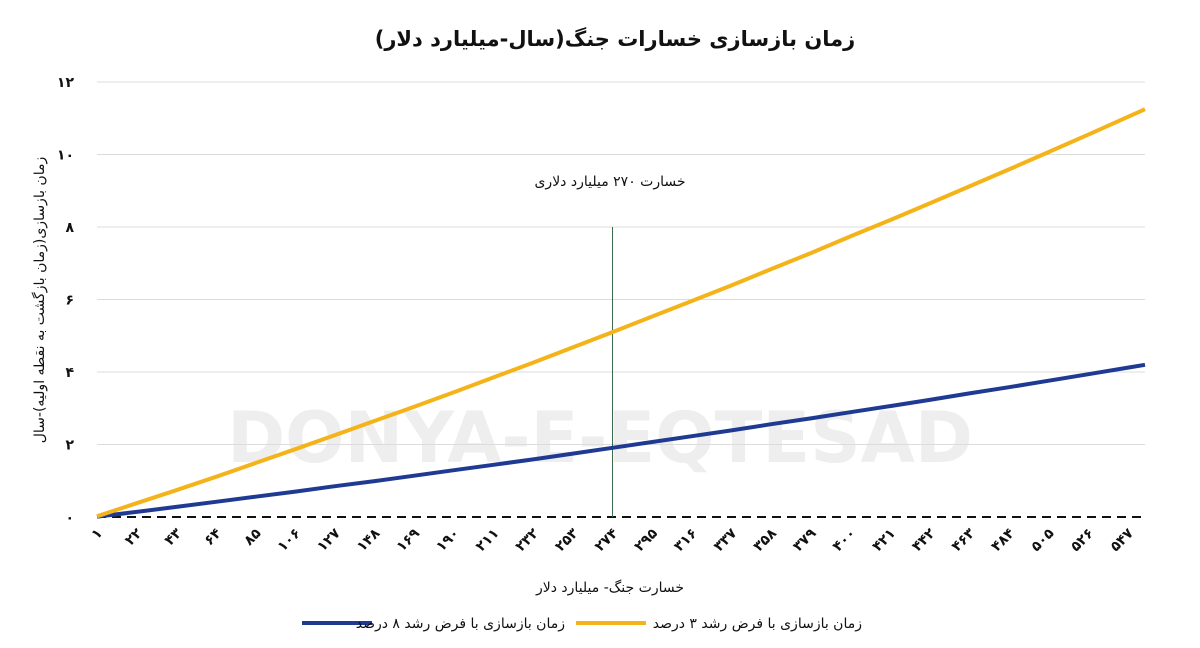 The height and width of the screenshot is (648, 1200). I want to click on x-tick-label: ۱۲۷, so click(329, 540).